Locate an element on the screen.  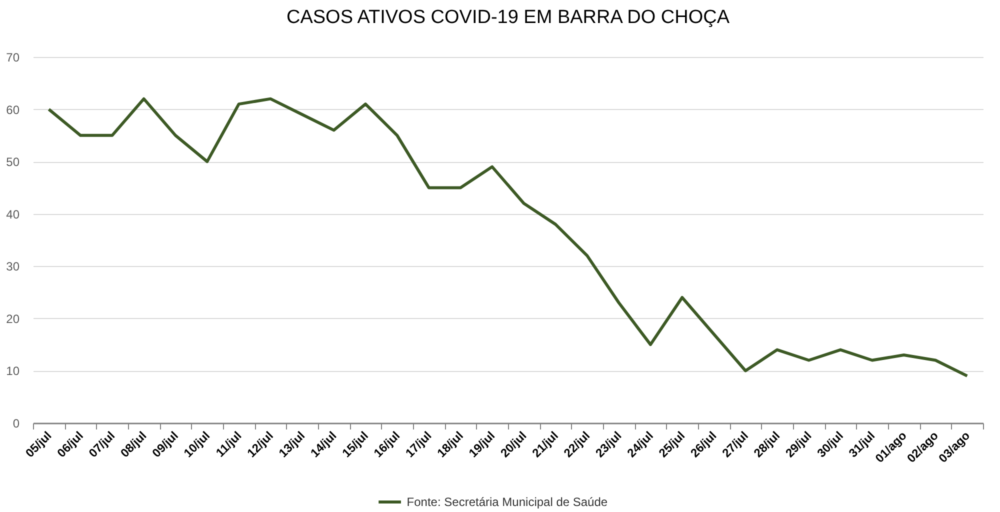
y-tick-label: 30 is located at coordinates (13, 267).